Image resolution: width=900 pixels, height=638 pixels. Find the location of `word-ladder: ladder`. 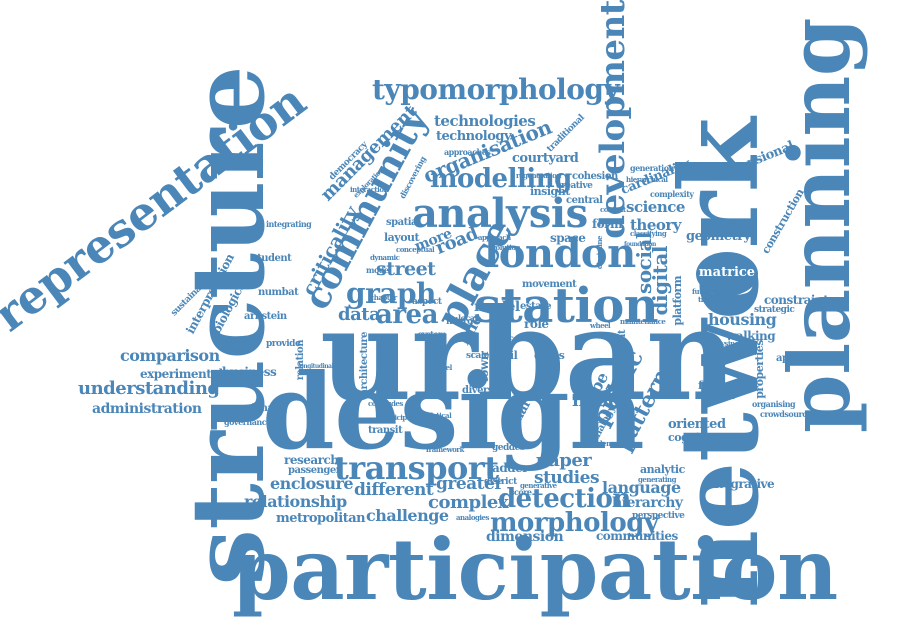

word-ladder: ladder is located at coordinates (508, 468).